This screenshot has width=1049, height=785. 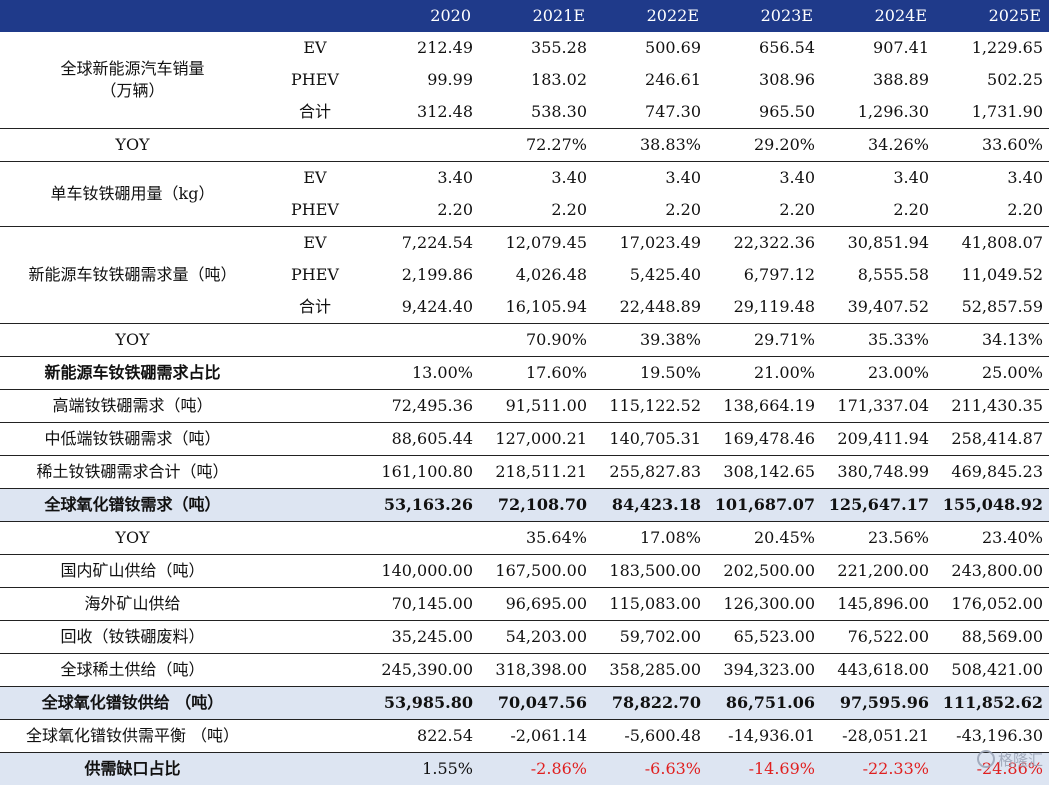 I want to click on cell: 29,119.48, so click(x=764, y=307).